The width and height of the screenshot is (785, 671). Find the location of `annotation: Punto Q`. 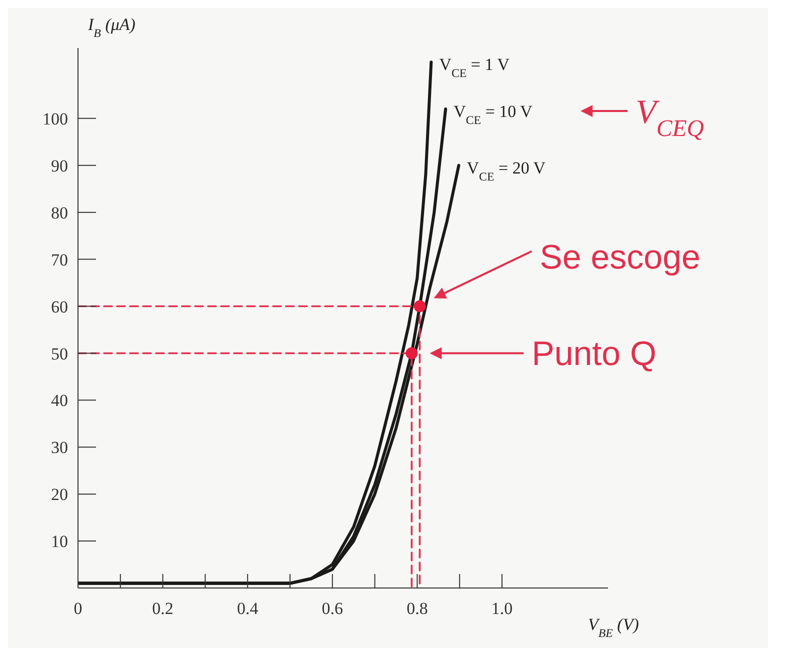

annotation: Punto Q is located at coordinates (594, 354).